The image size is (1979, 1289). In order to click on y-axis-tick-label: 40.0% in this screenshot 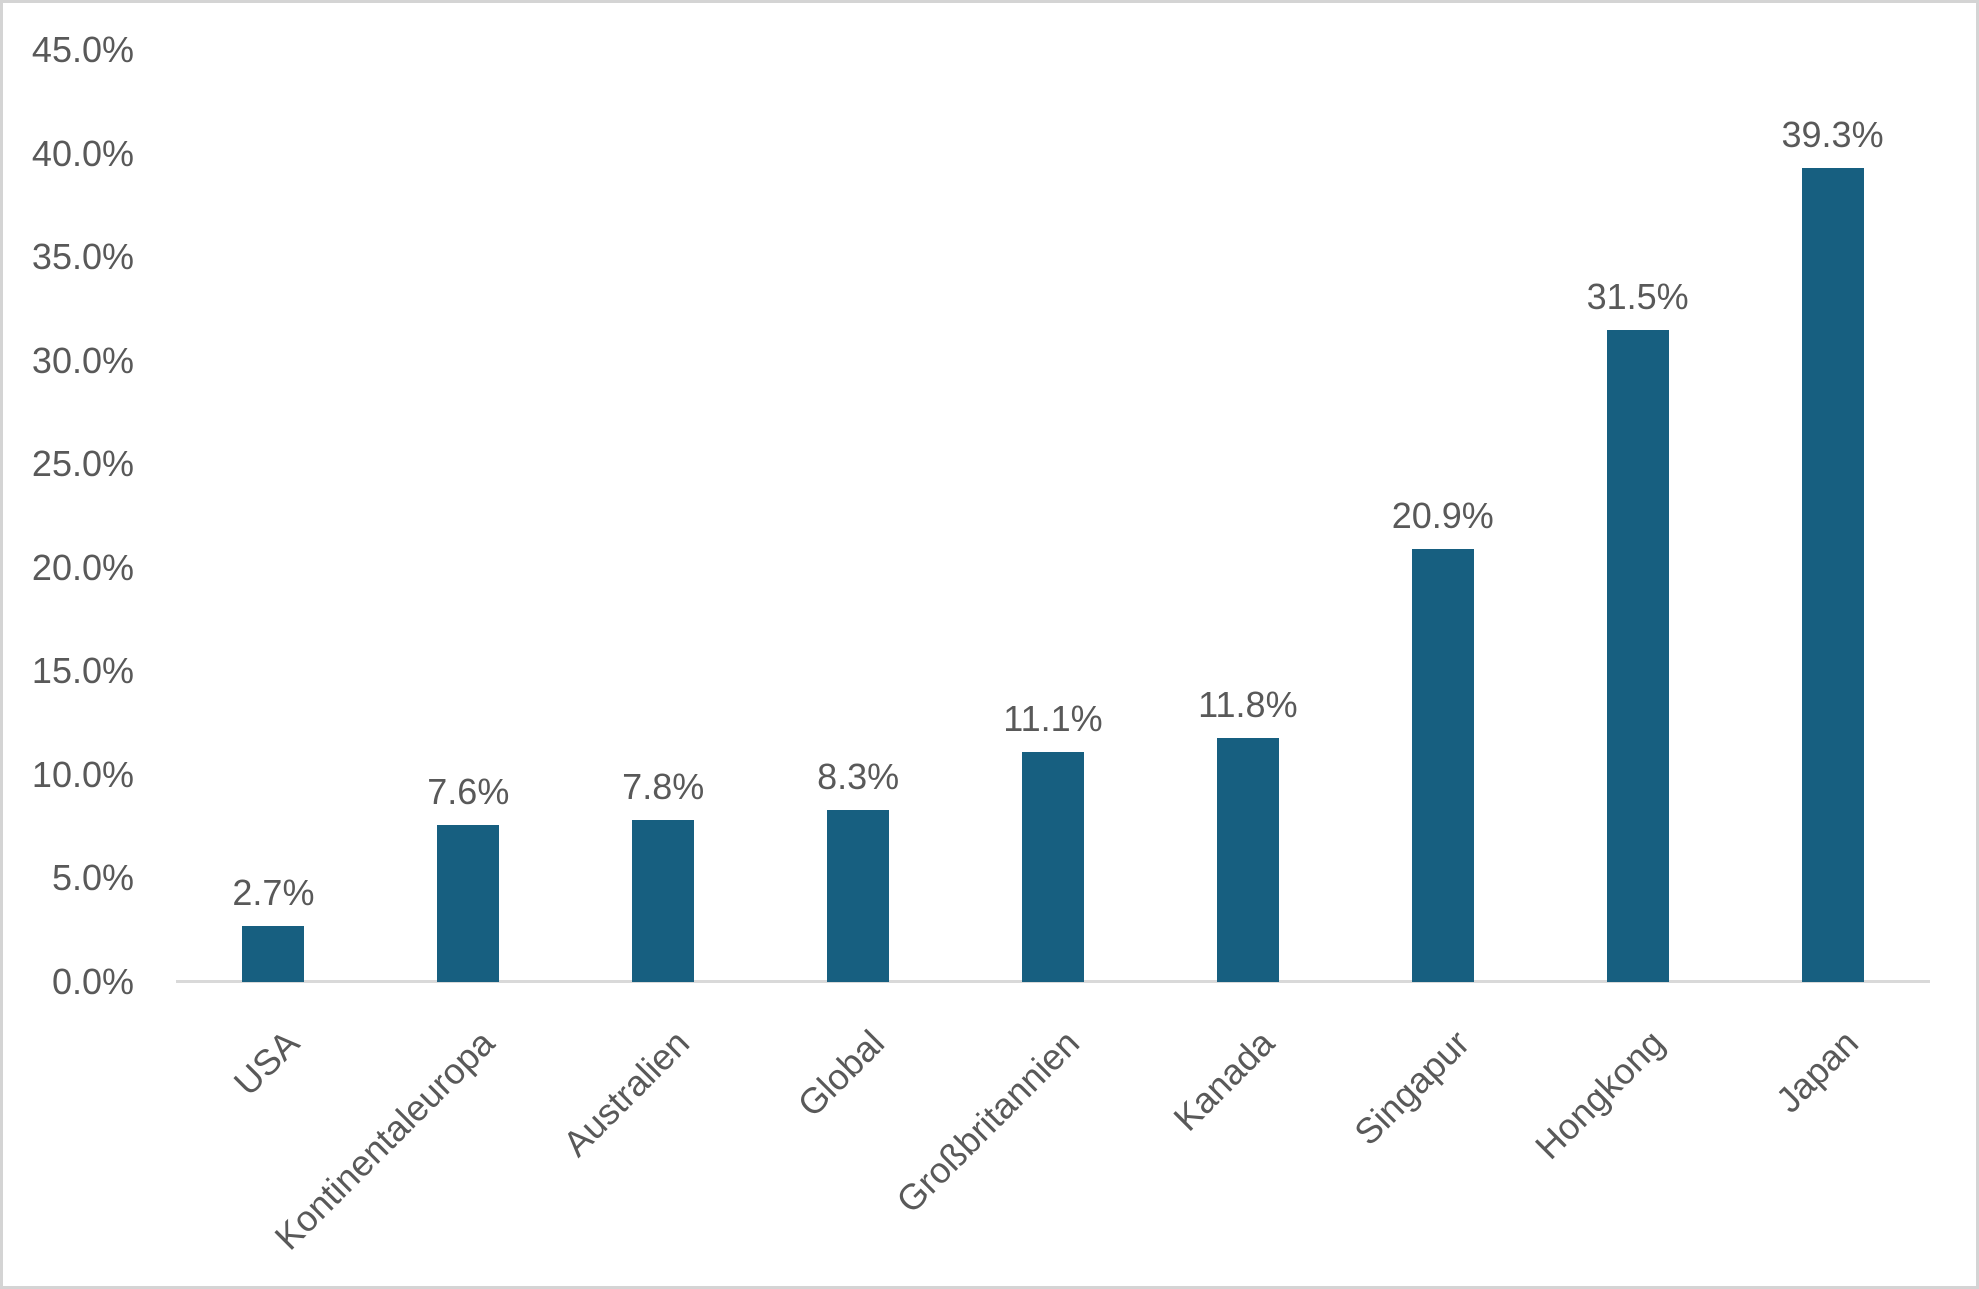, I will do `click(82, 153)`.